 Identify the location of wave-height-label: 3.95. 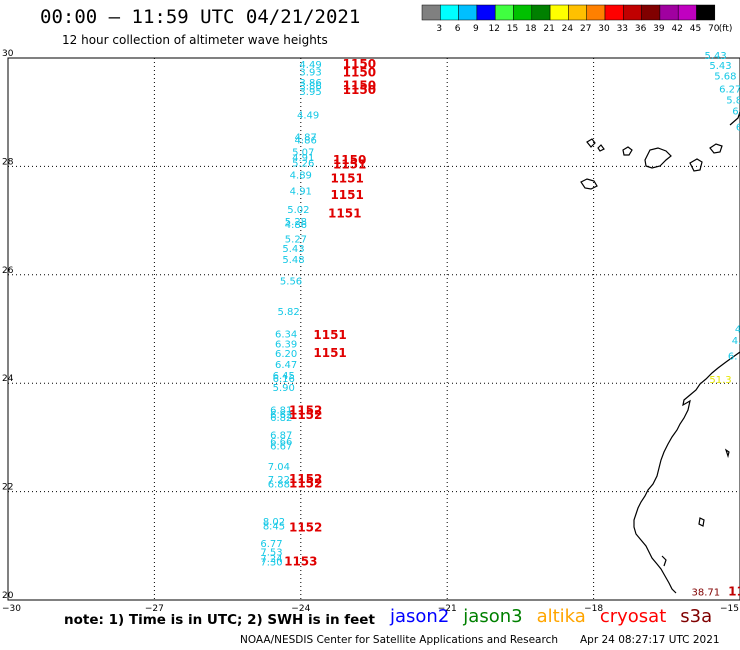
(310, 92).